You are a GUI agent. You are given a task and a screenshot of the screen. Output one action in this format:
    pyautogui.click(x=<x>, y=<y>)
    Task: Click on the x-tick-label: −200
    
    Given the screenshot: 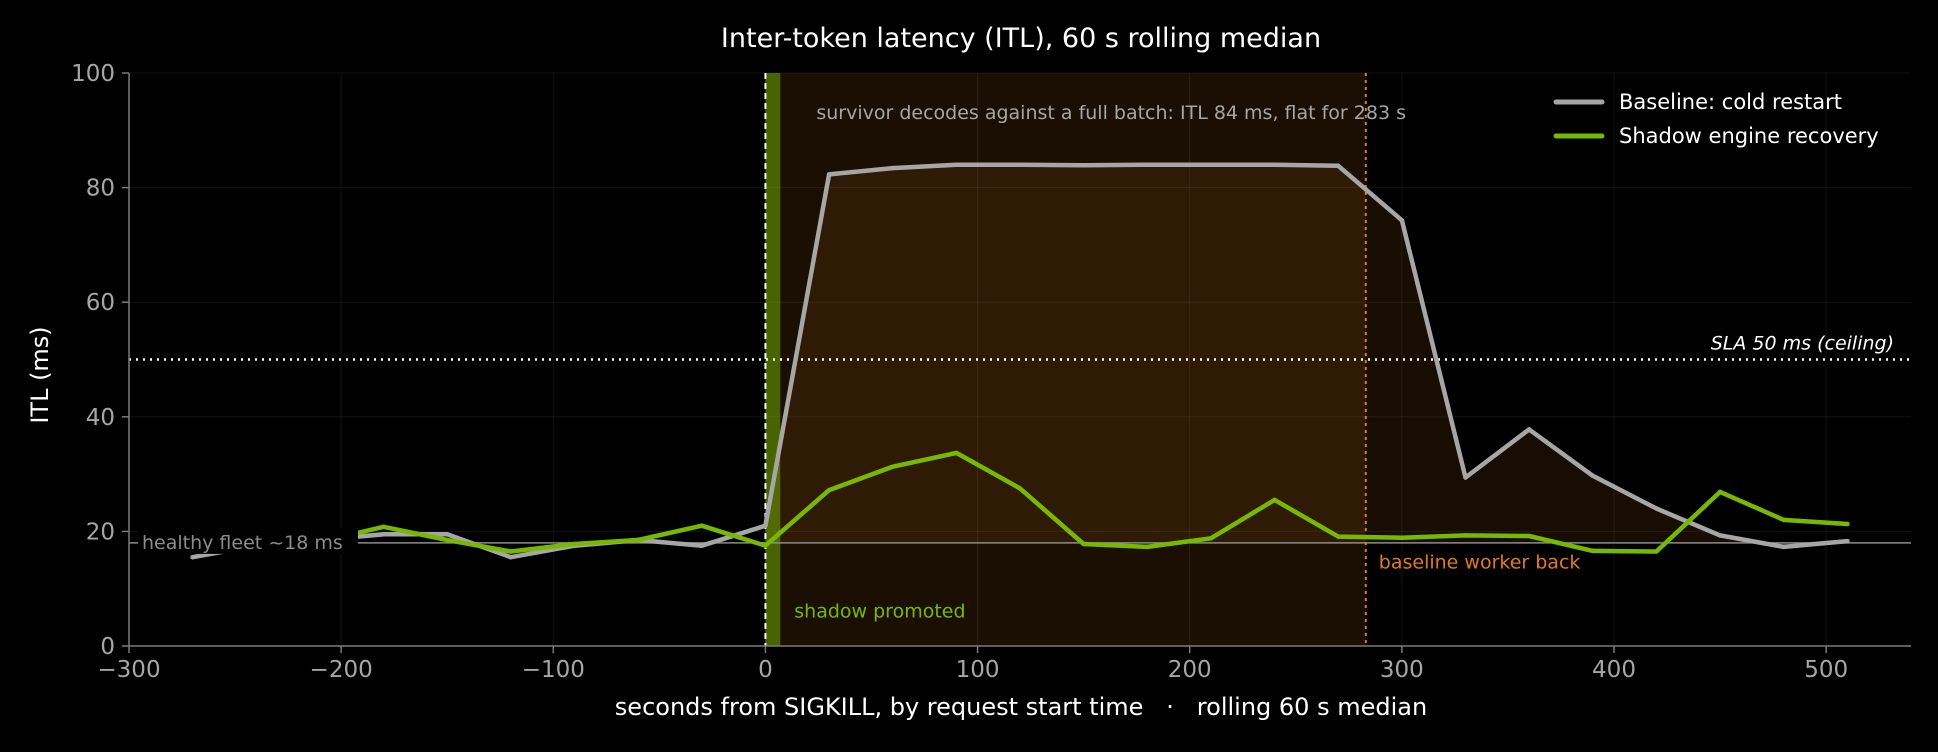 What is the action you would take?
    pyautogui.click(x=341, y=670)
    